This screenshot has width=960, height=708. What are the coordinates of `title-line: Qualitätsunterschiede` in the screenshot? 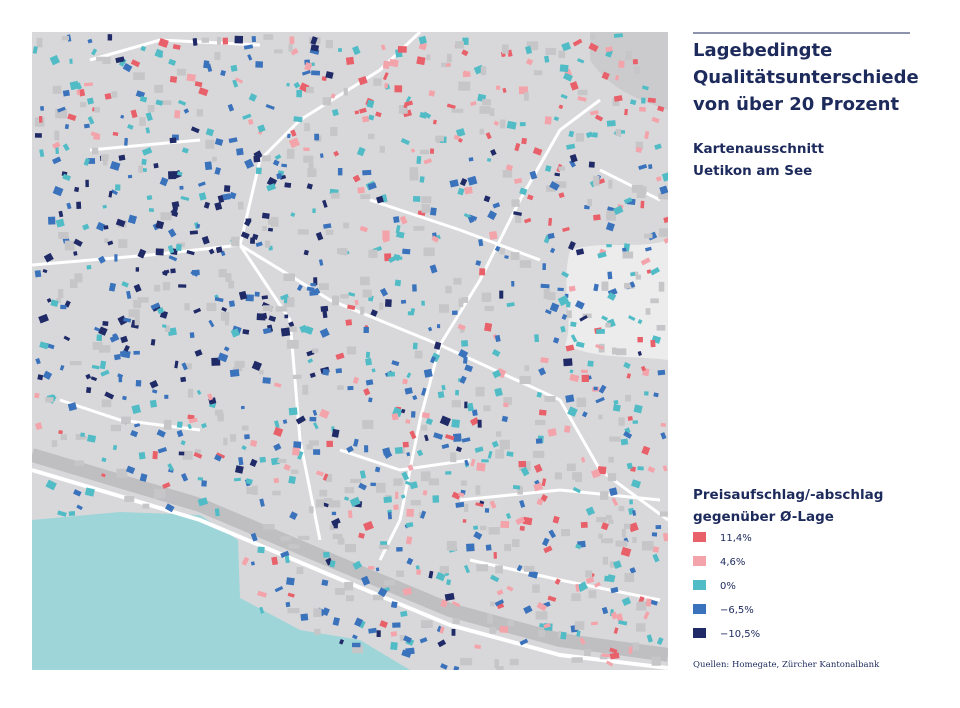 It's located at (806, 77).